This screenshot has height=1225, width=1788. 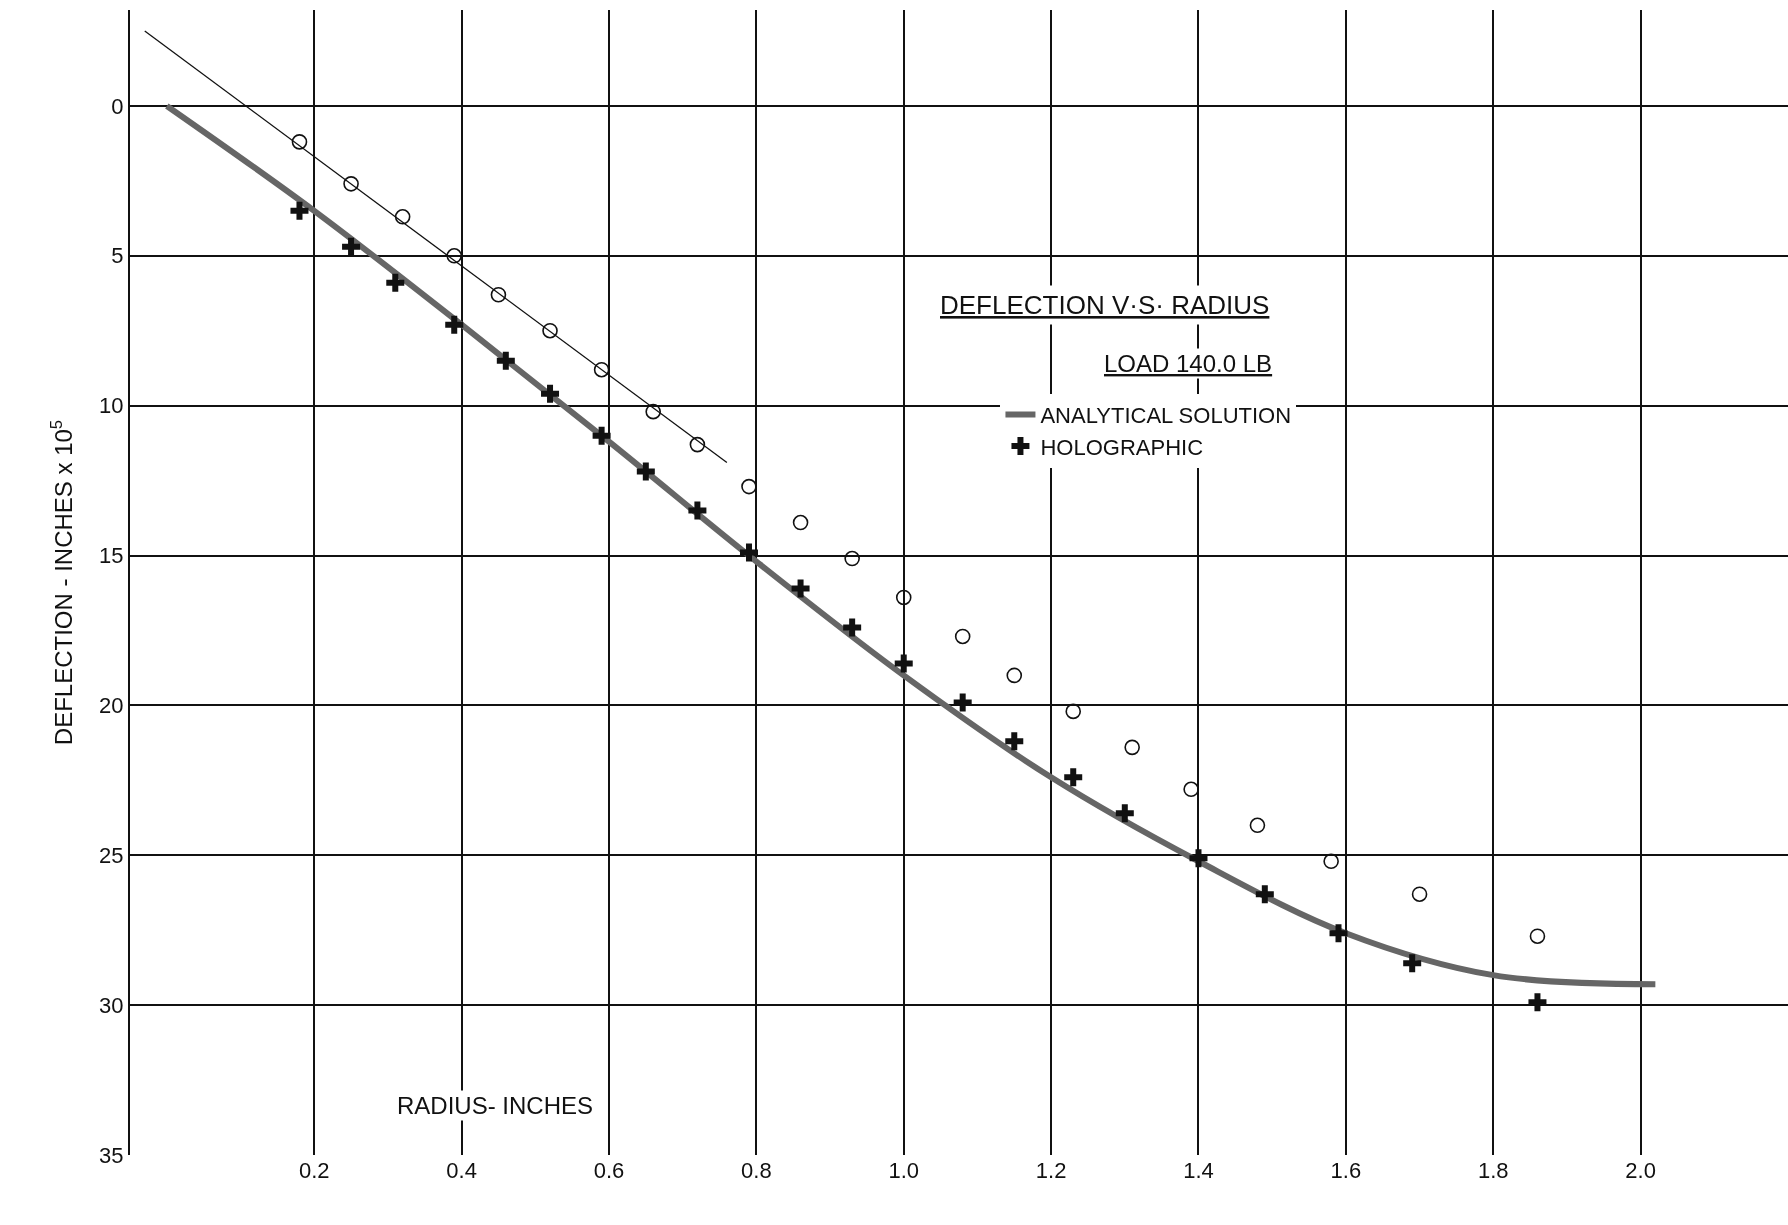 I want to click on y-tick-label: 30, so click(x=111, y=1005).